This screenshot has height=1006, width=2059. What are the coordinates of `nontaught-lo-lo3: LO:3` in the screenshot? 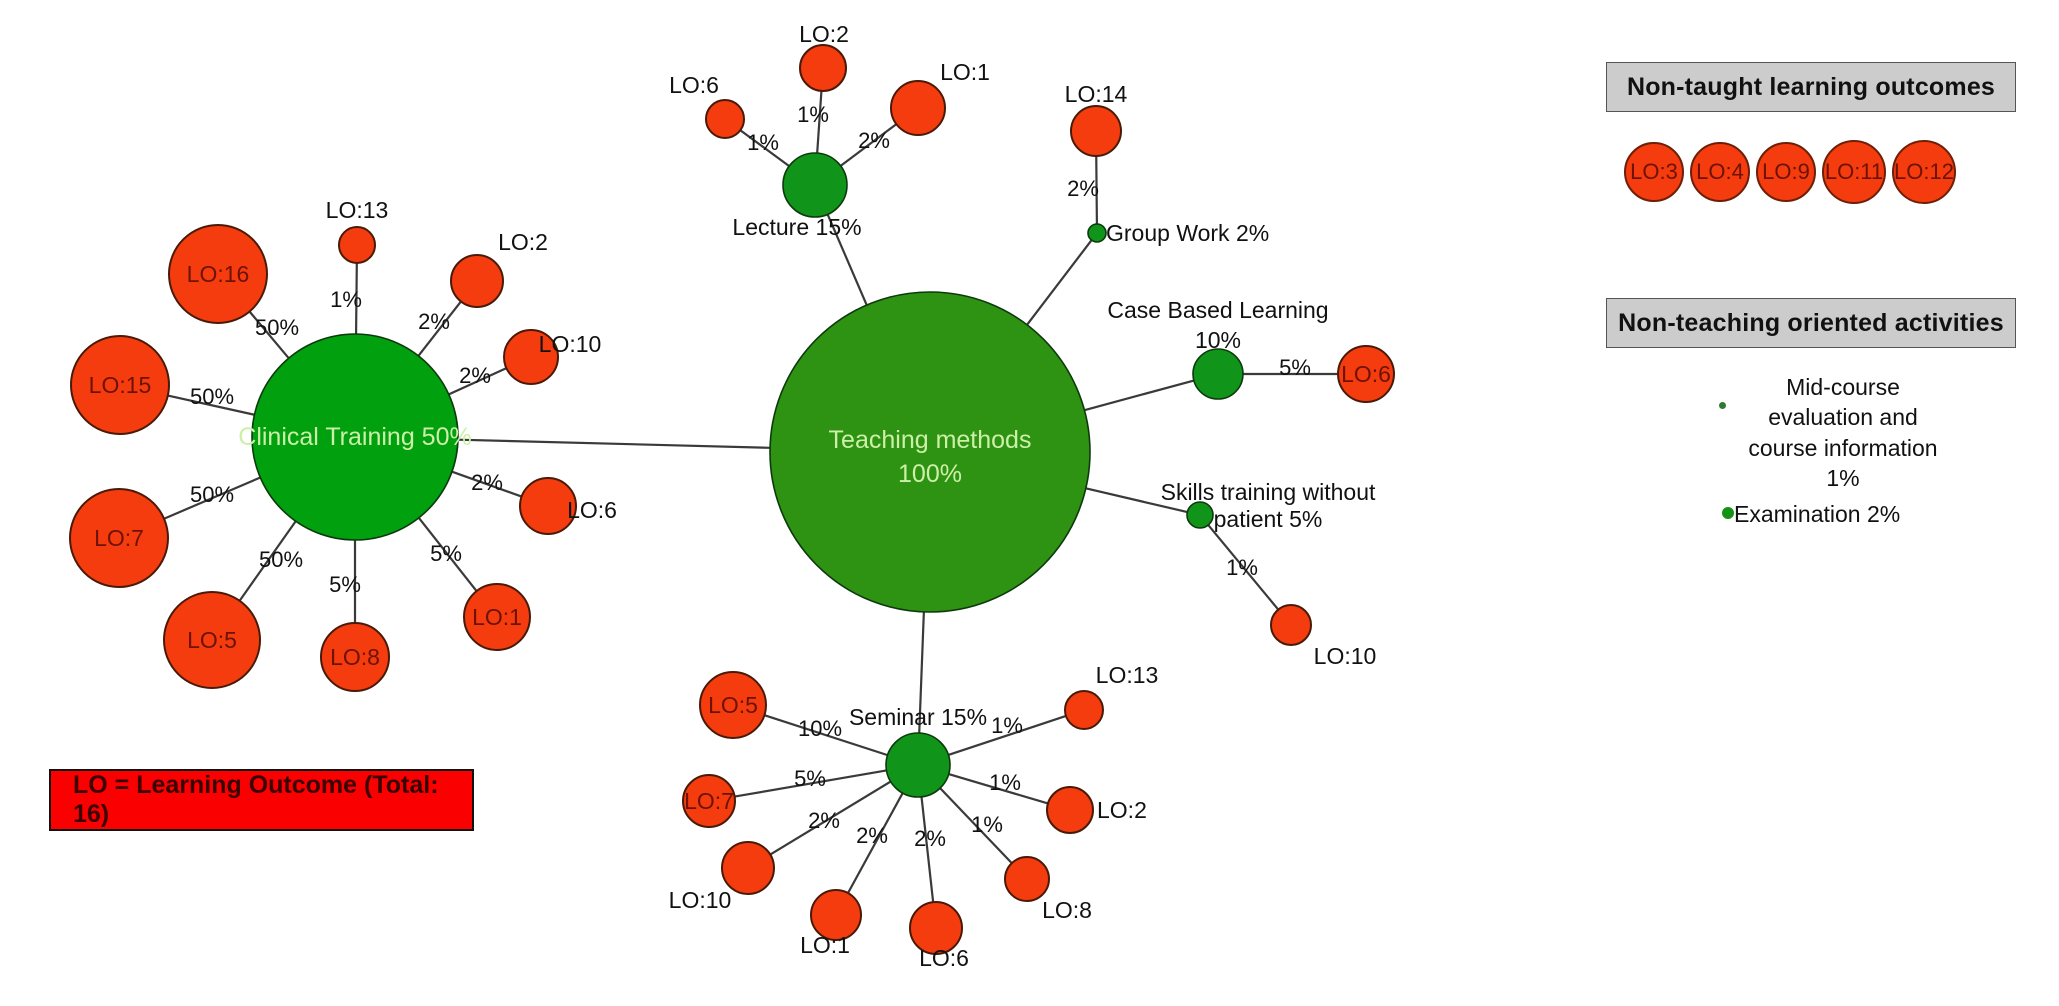 It's located at (1654, 172).